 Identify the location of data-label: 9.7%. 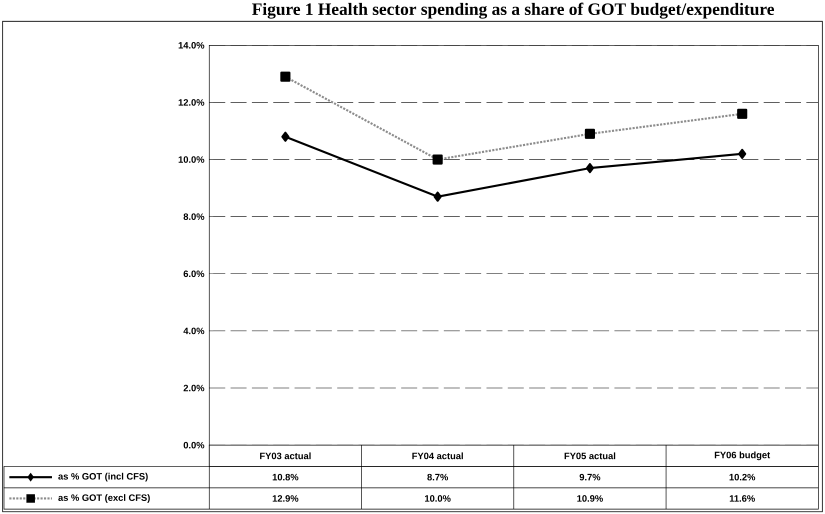
(590, 477).